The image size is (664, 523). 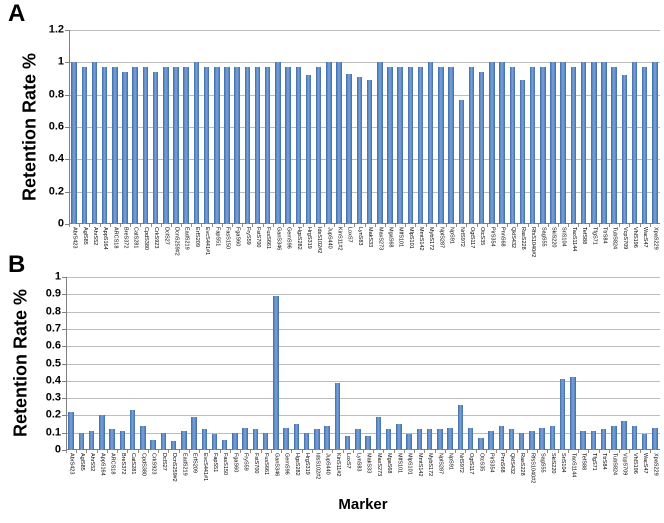 I want to click on category-label: NplS287, so click(x=440, y=464).